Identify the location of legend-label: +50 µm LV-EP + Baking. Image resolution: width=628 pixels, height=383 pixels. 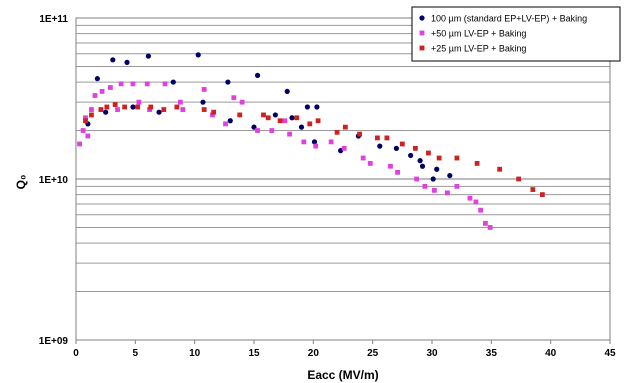
(478, 34).